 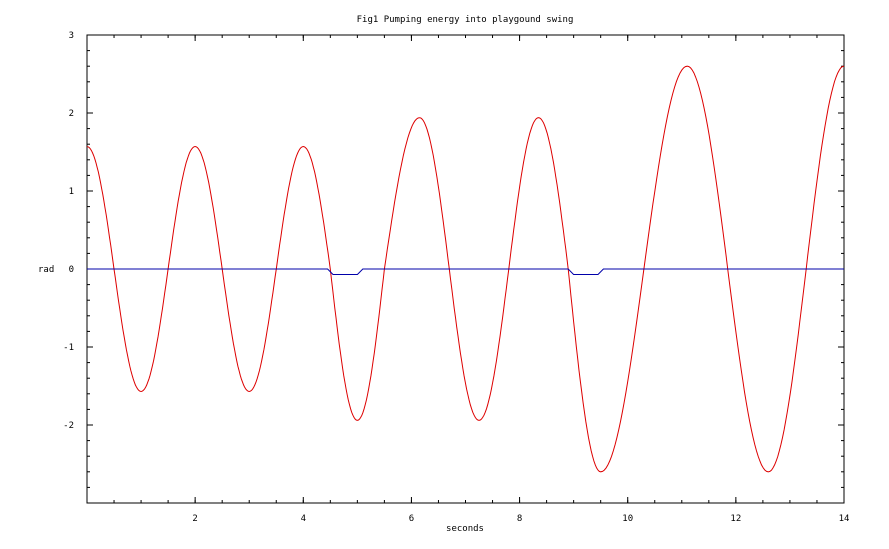 What do you see at coordinates (71, 36) in the screenshot?
I see `y-tick-label: 3` at bounding box center [71, 36].